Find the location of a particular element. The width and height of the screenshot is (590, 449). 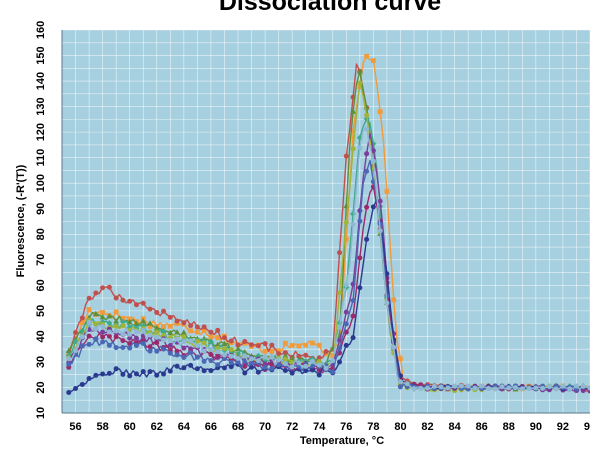

y-tick-label: 90 is located at coordinates (41, 209).